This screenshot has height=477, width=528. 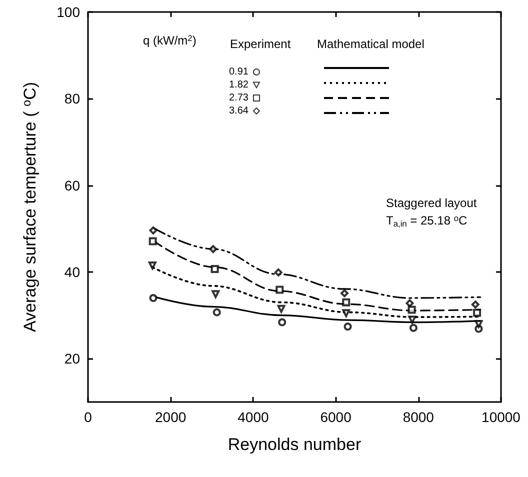 I want to click on x-tick-label: 6000, so click(x=336, y=417).